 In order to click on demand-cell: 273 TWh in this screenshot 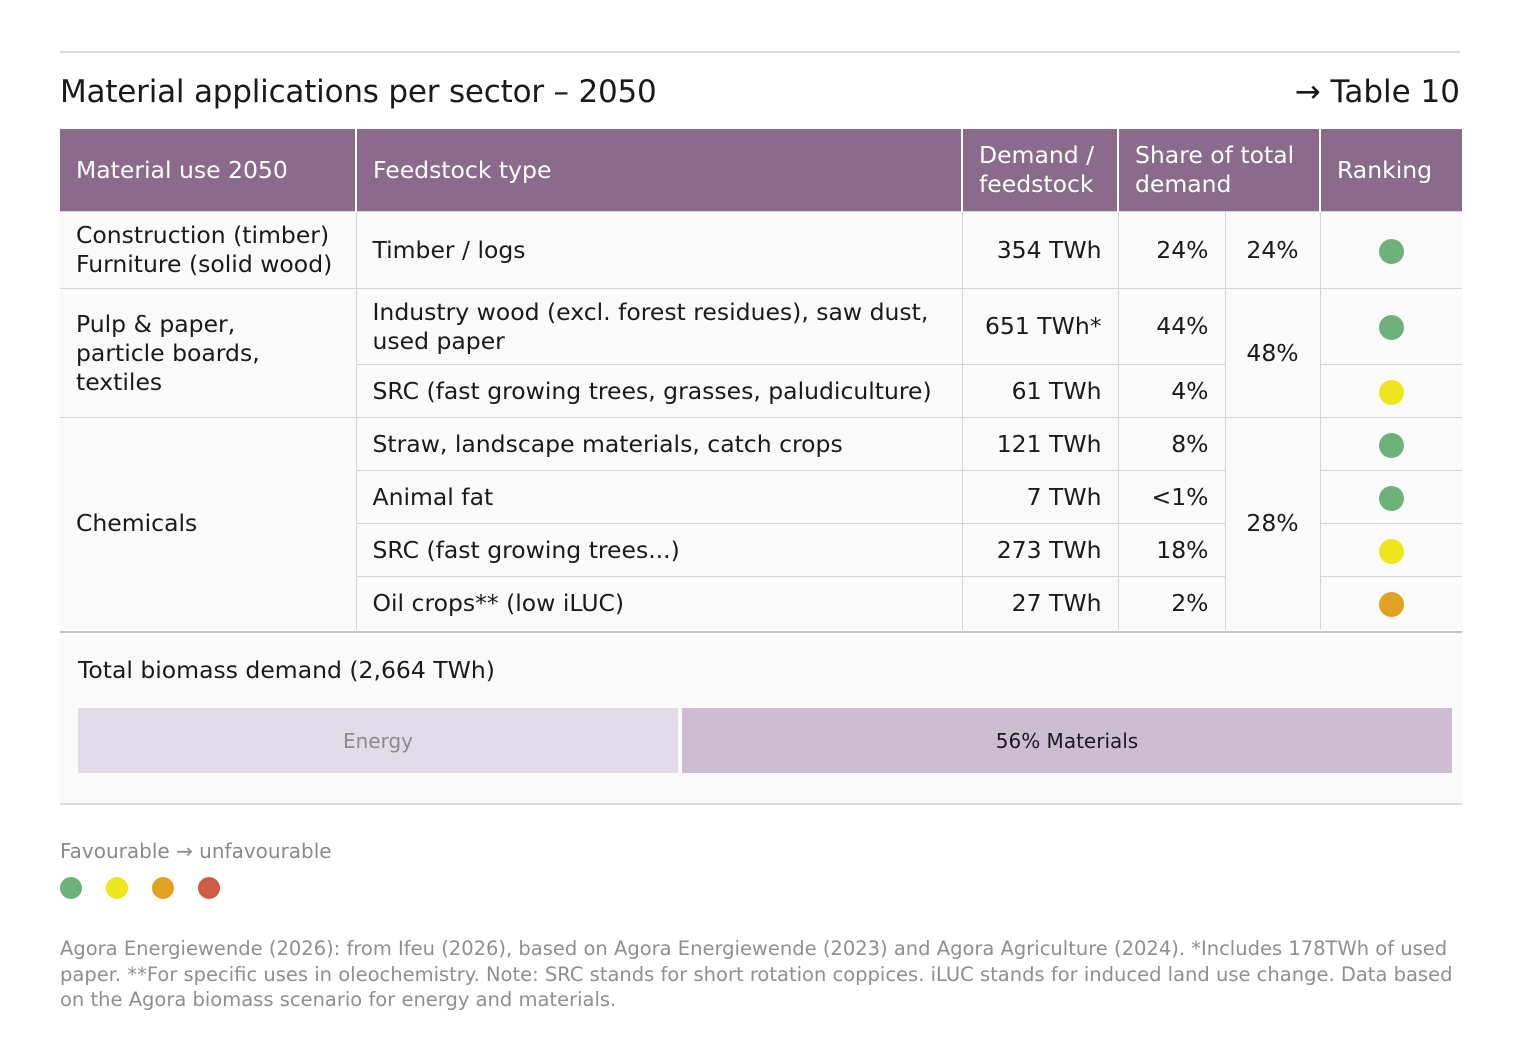, I will do `click(1039, 550)`.